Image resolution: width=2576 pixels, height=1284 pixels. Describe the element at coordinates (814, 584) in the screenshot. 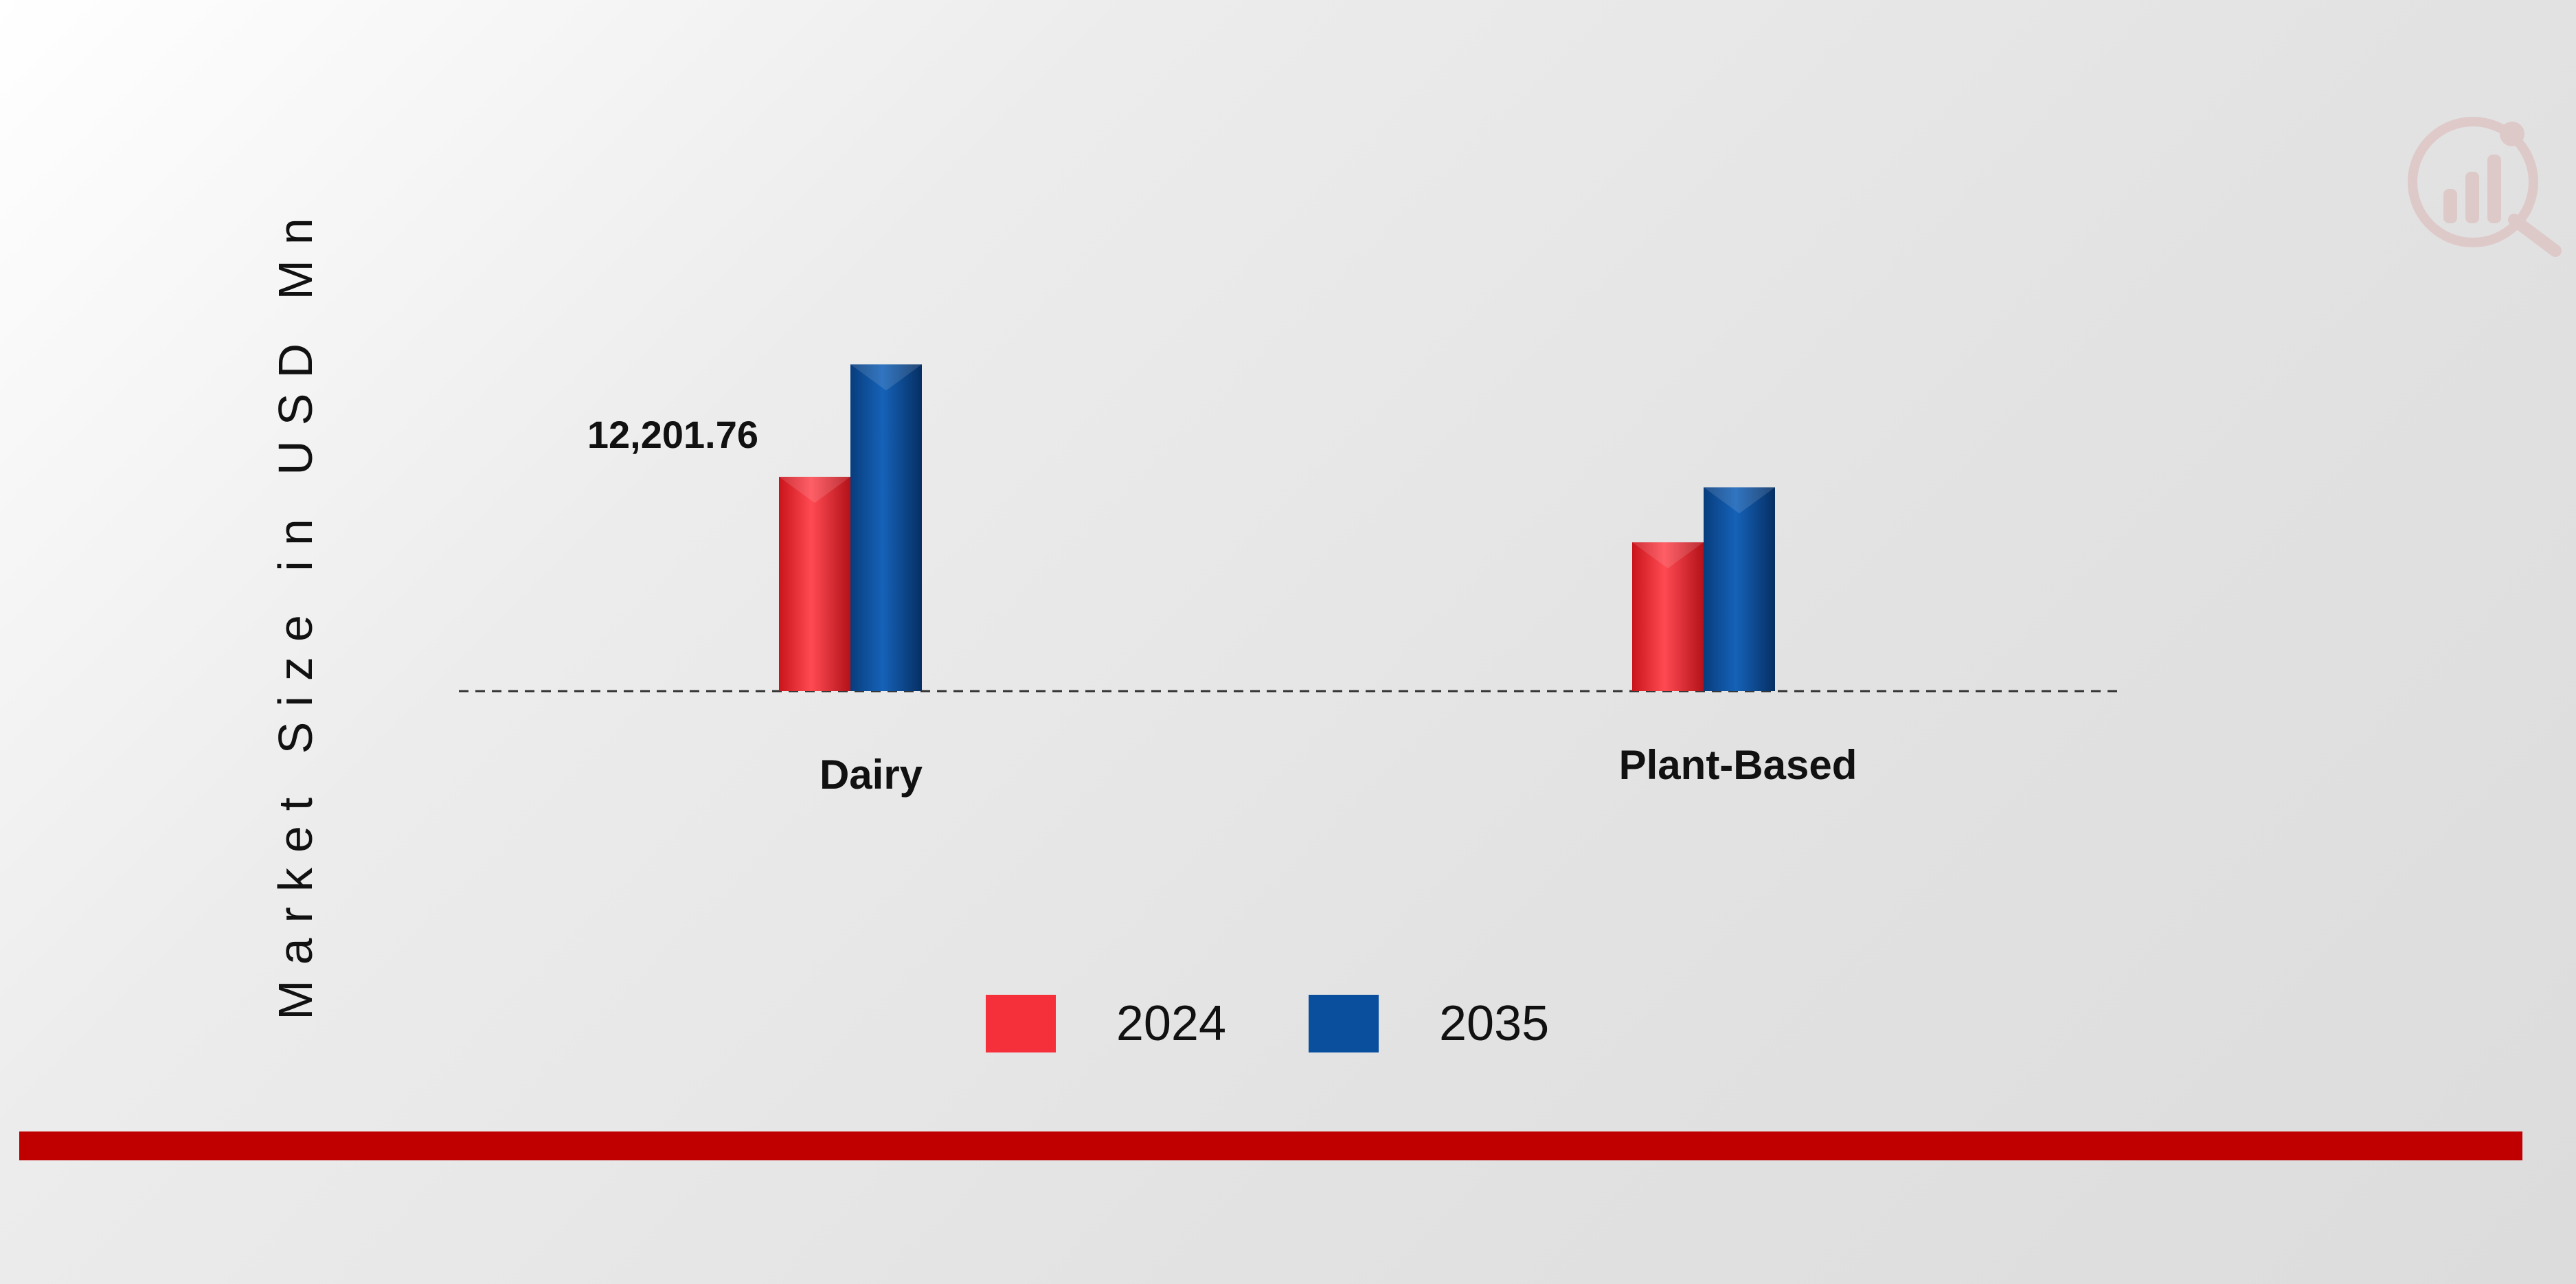

I see `bar-2024-dairy` at that location.